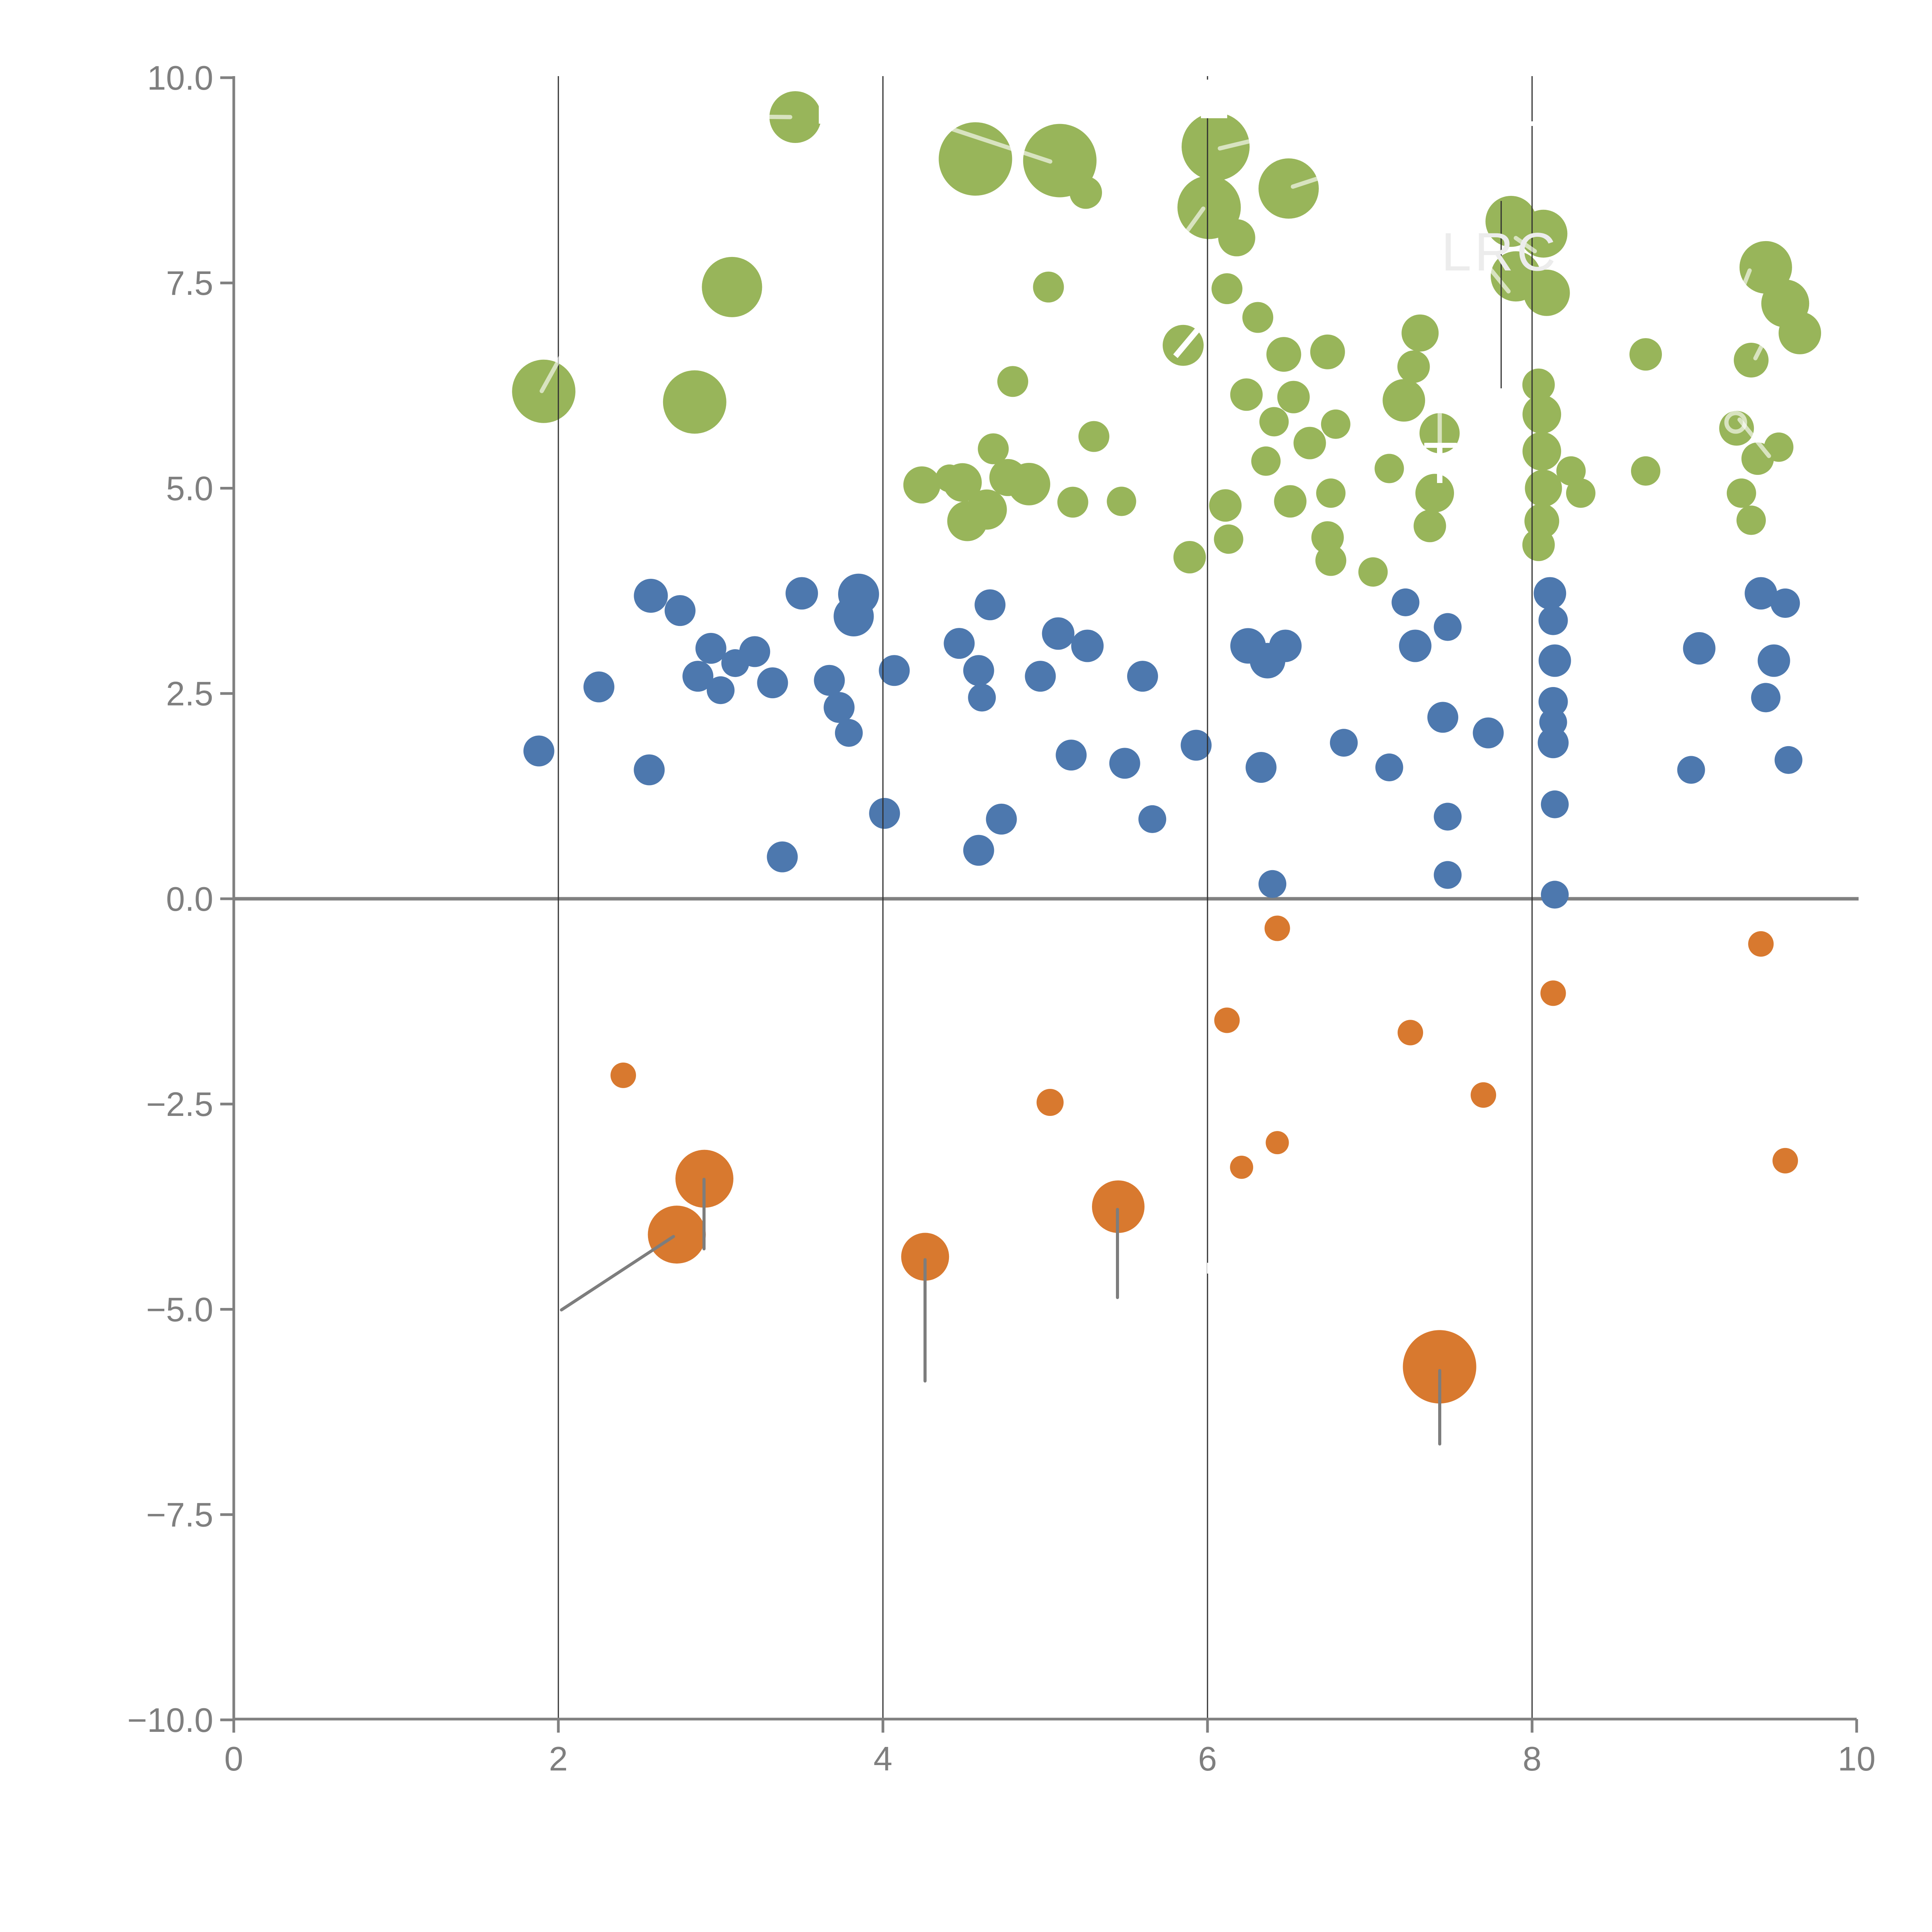 The width and height of the screenshot is (1932, 1932). I want to click on y-tick-label: 0.0, so click(190, 899).